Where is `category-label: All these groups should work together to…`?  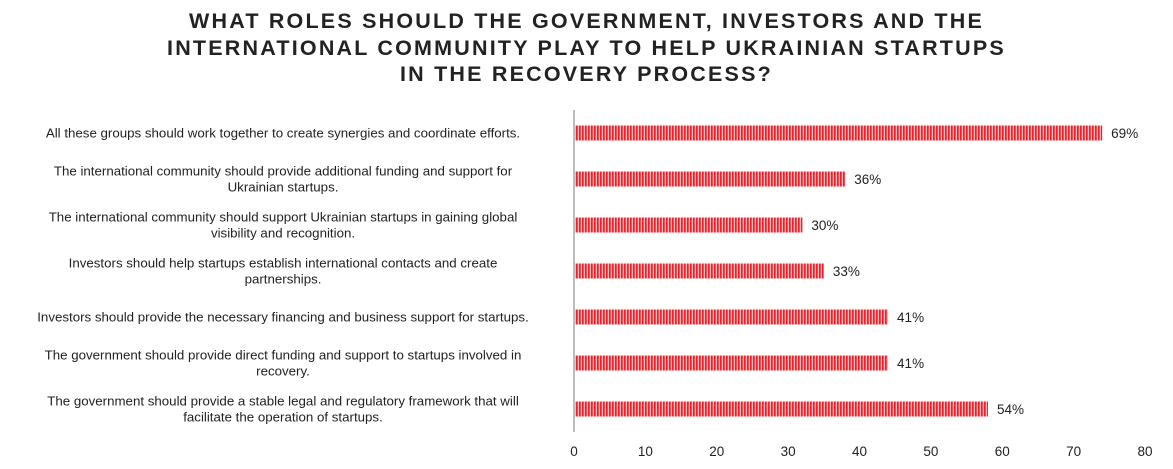 category-label: All these groups should work together to… is located at coordinates (283, 133).